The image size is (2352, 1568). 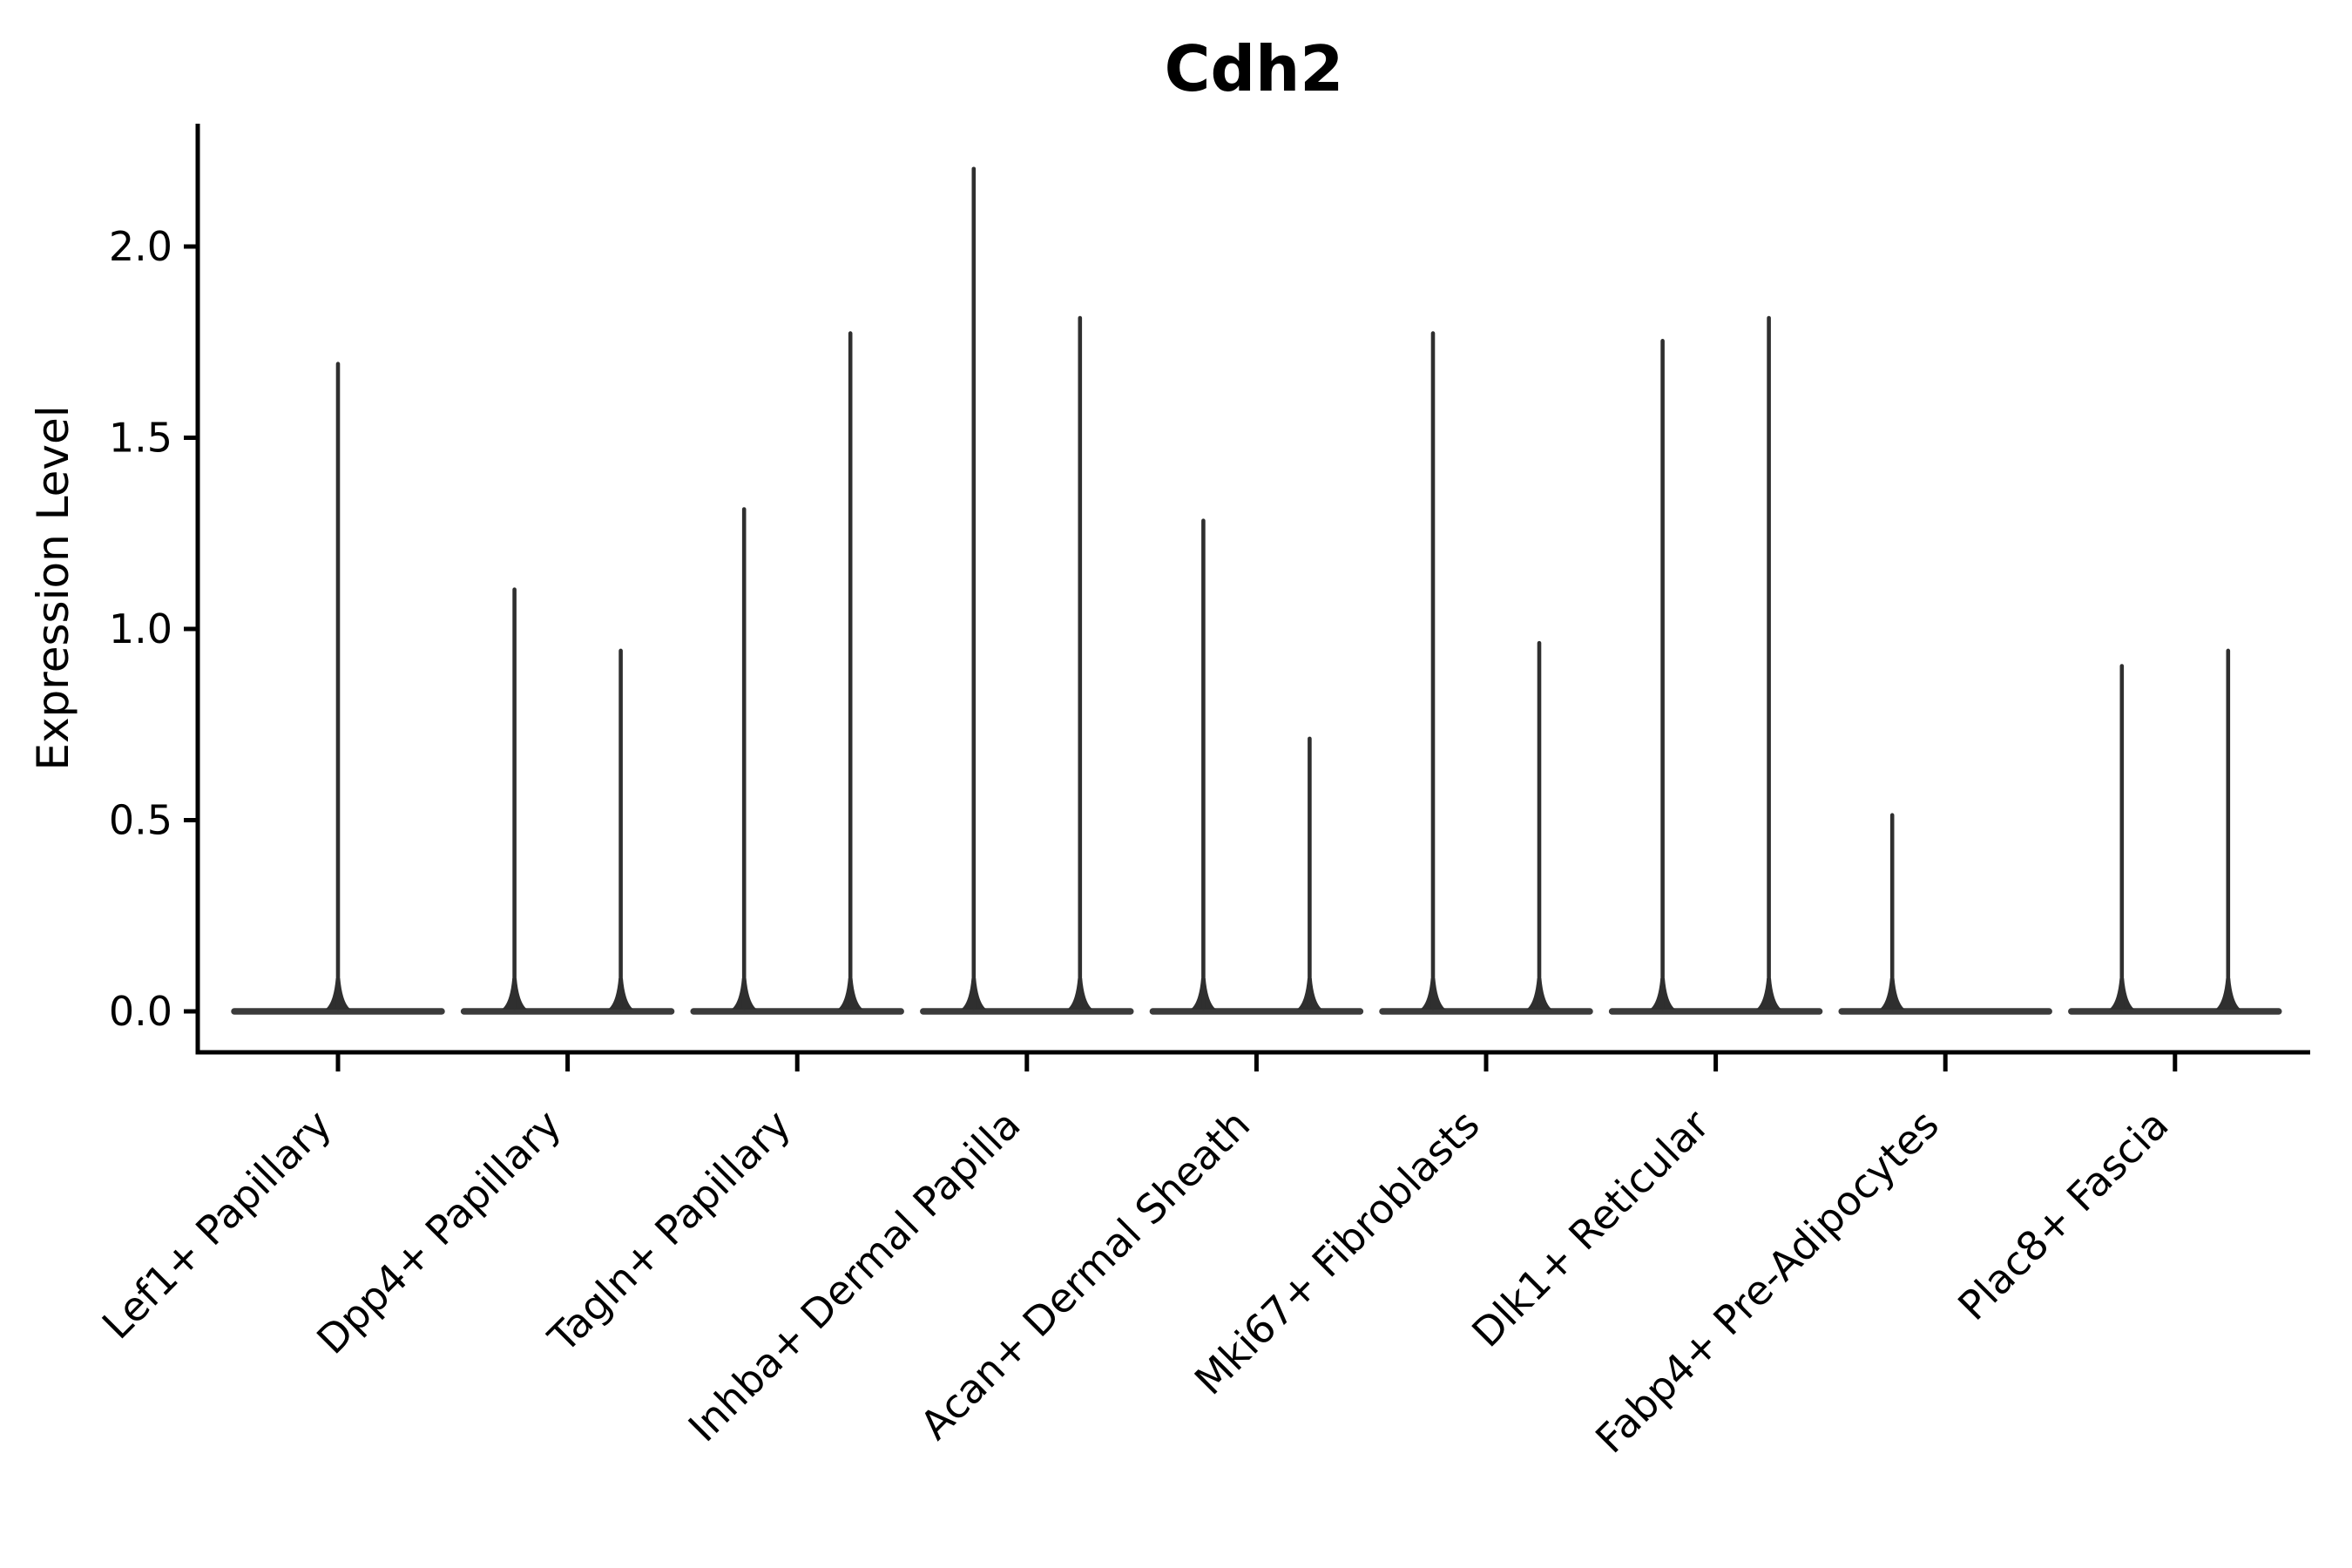 I want to click on y-axis-tick-label: 0.5, so click(x=140, y=820).